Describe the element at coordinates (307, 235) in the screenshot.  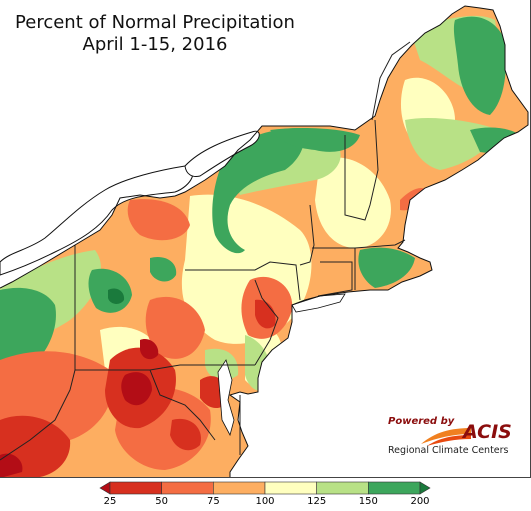
I see `vt-ny-border` at that location.